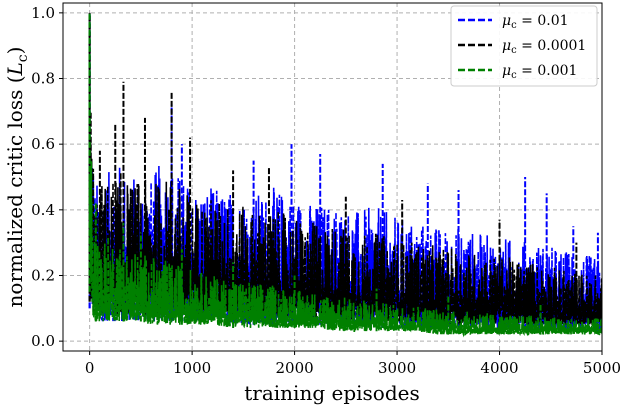 This screenshot has height=406, width=620. I want to click on legend-entry-2: μc = 0.0001, so click(522, 47).